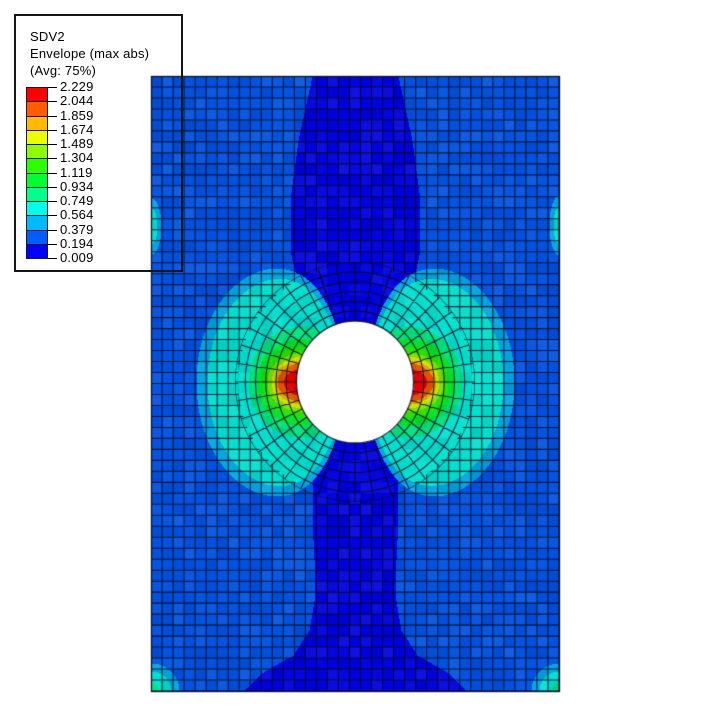 The image size is (709, 707). Describe the element at coordinates (77, 101) in the screenshot. I see `legend-level-label: 2.044` at that location.